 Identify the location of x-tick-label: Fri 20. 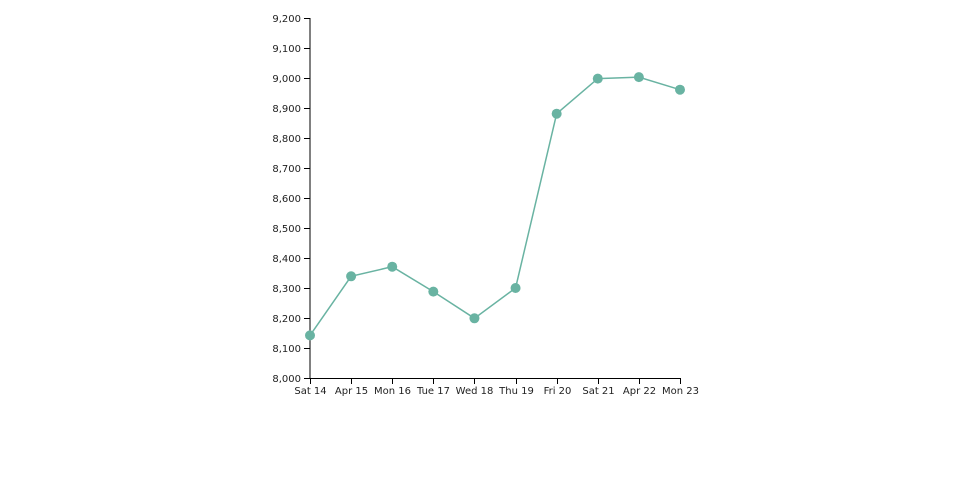
(558, 391).